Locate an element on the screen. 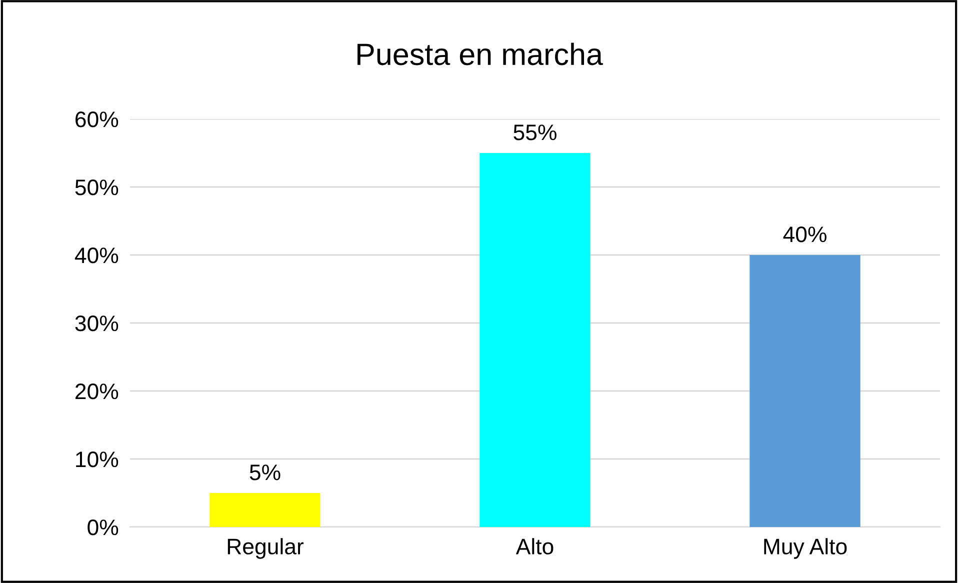  y-tick-label: 60% is located at coordinates (97, 120).